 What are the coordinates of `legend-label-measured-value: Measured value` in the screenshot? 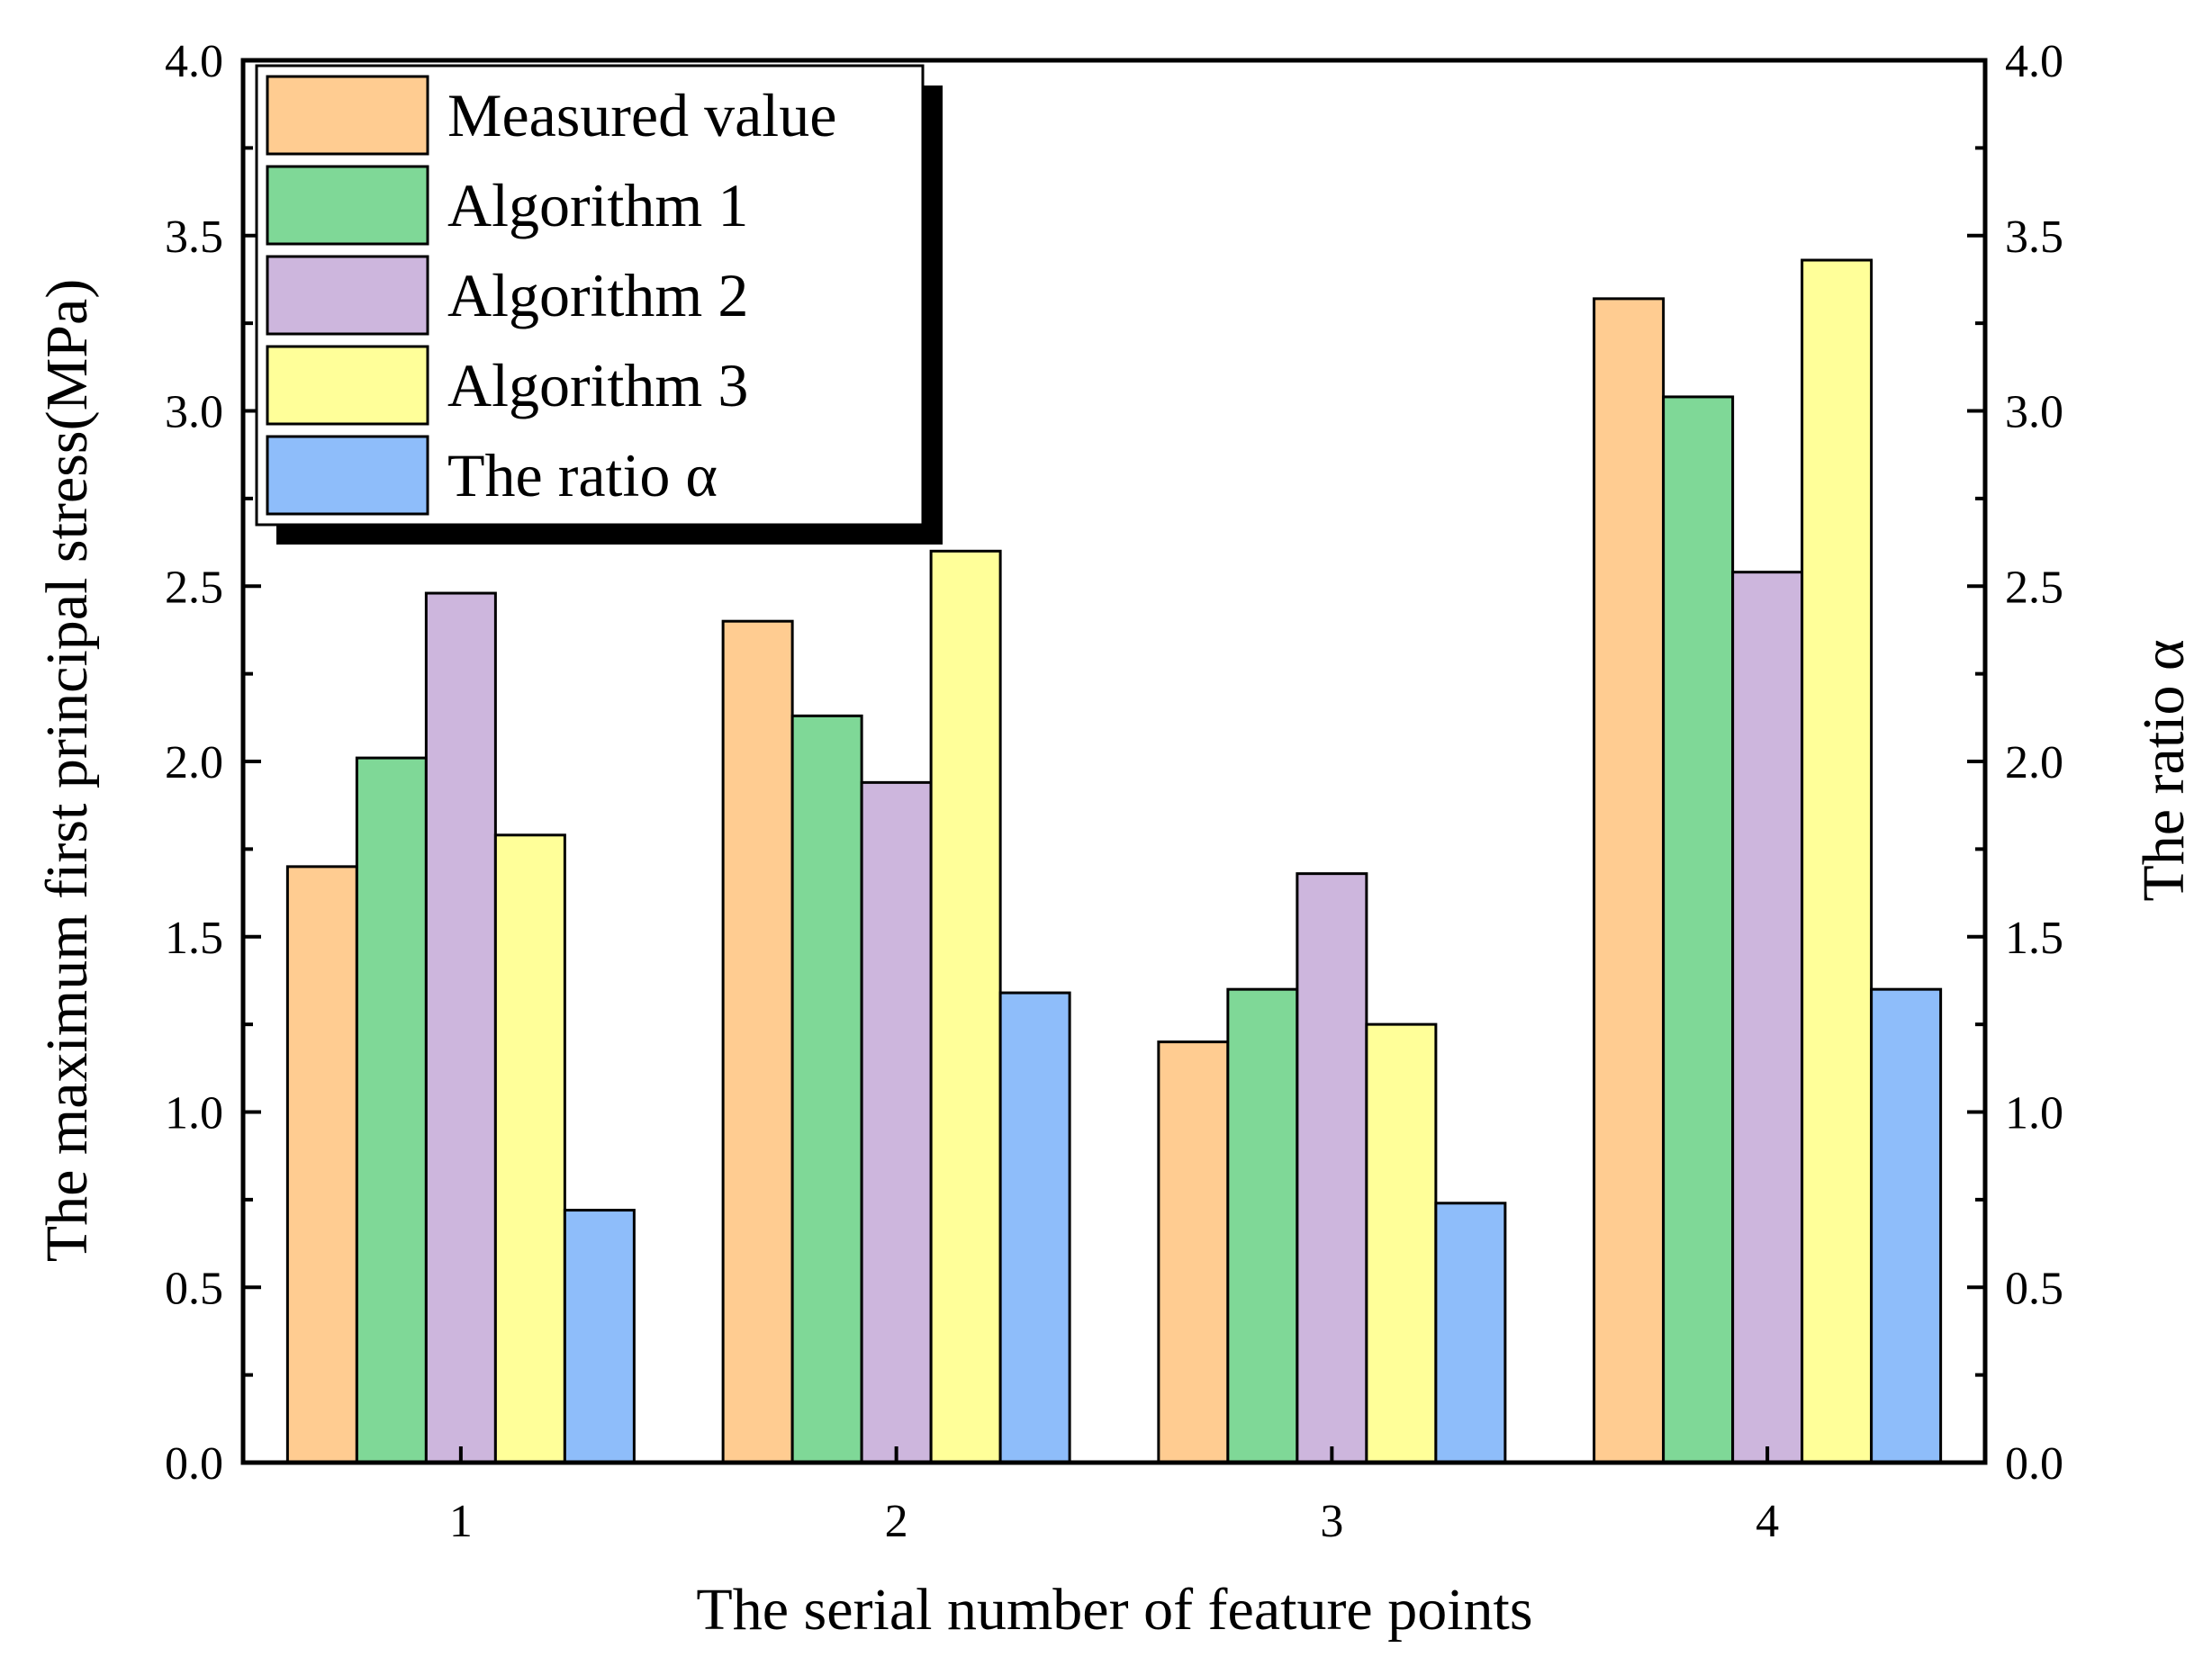 It's located at (641, 115).